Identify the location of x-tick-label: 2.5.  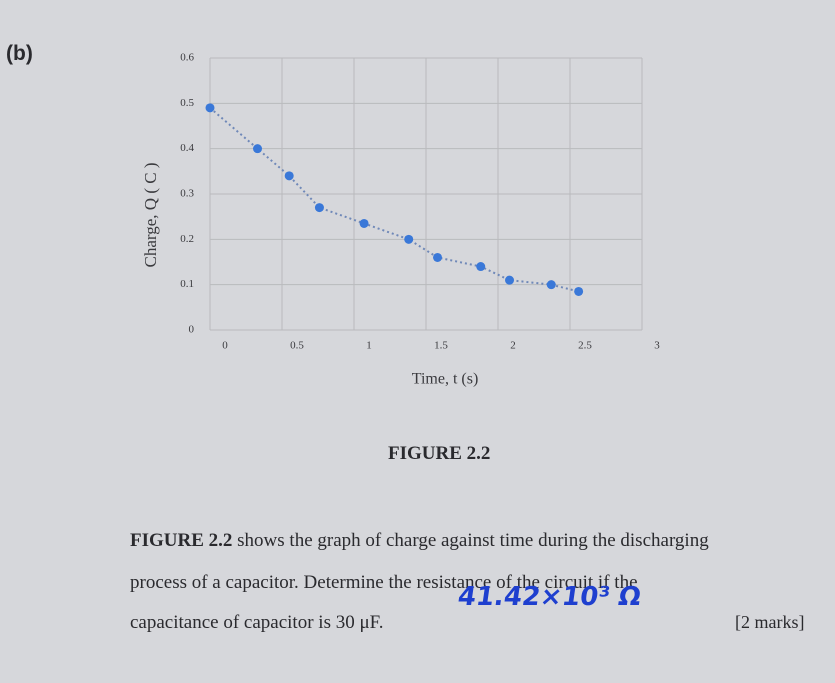
(585, 346).